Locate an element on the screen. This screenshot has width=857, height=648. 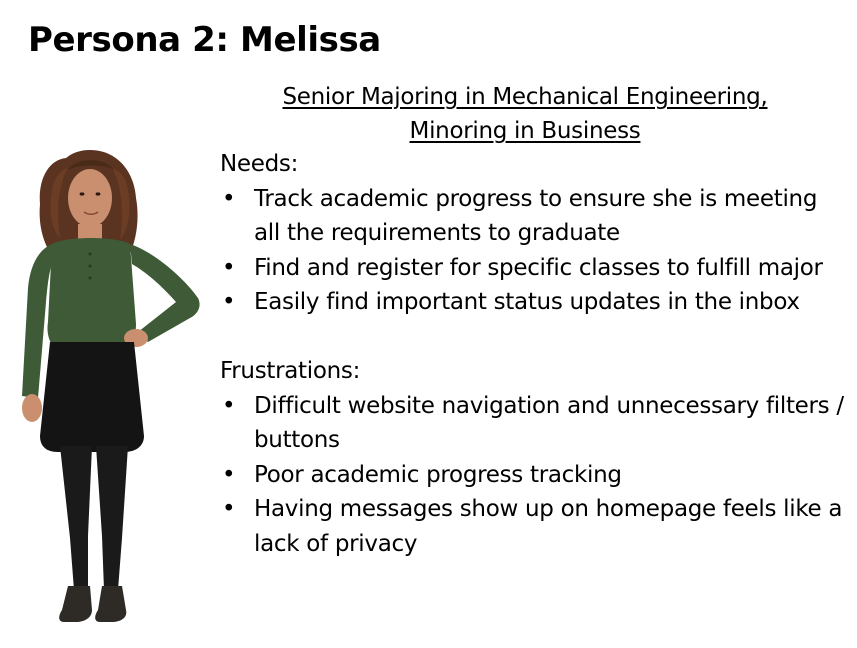
face-shape is located at coordinates (90, 198).